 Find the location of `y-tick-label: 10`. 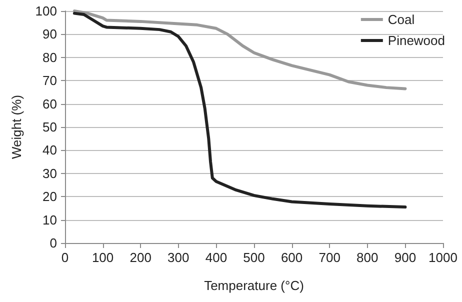

y-tick-label: 10 is located at coordinates (49, 220).